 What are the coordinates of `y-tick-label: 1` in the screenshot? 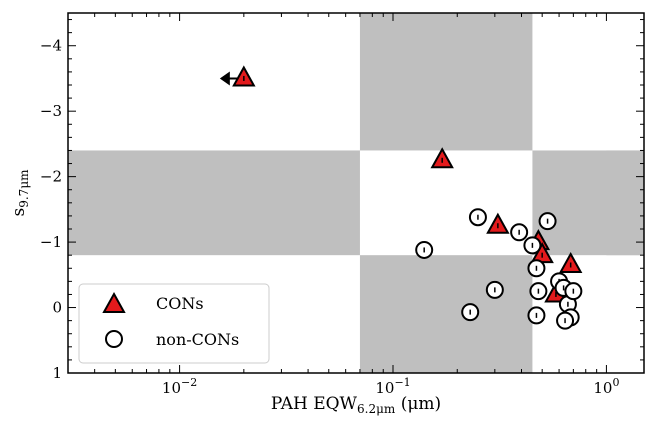 It's located at (57, 373).